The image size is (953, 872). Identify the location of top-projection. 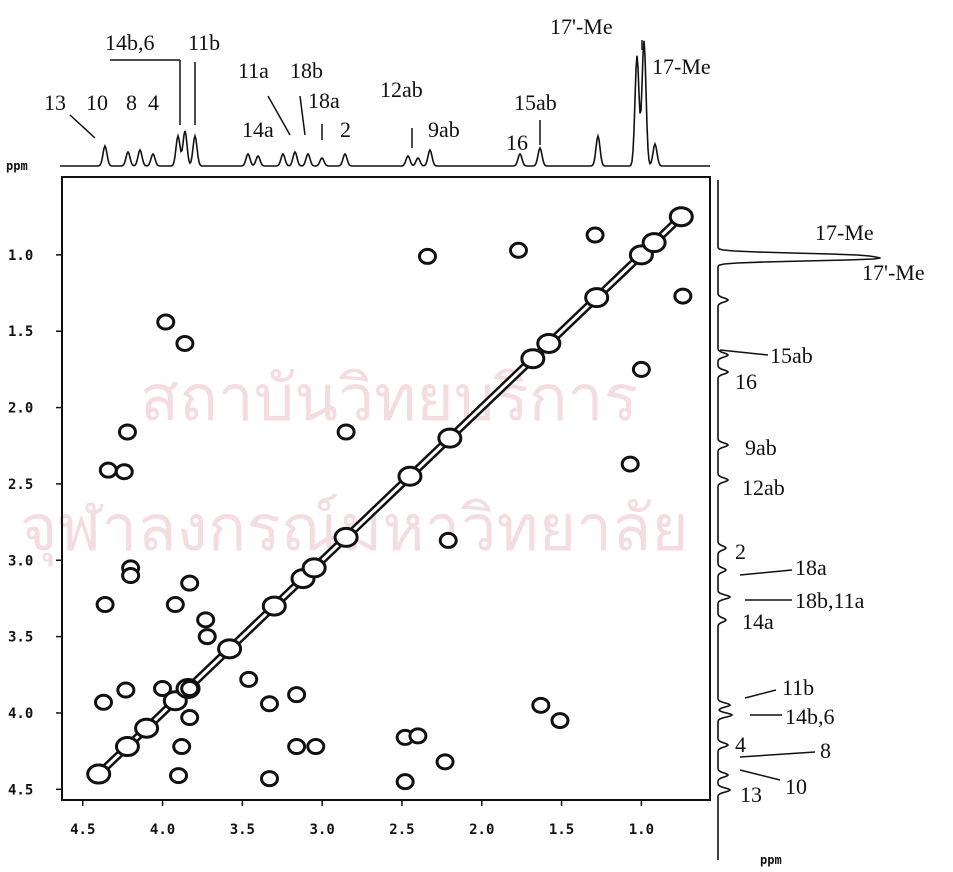
(385, 103).